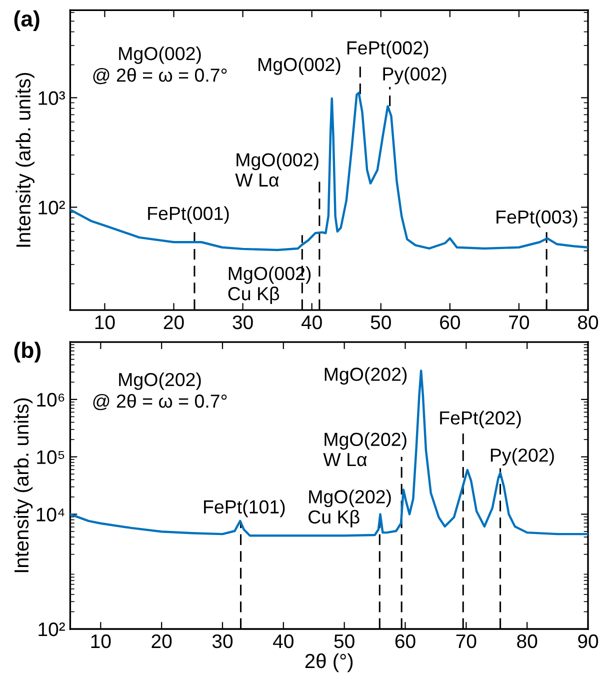 This screenshot has height=680, width=600. What do you see at coordinates (27, 352) in the screenshot?
I see `chart-title: (b)` at bounding box center [27, 352].